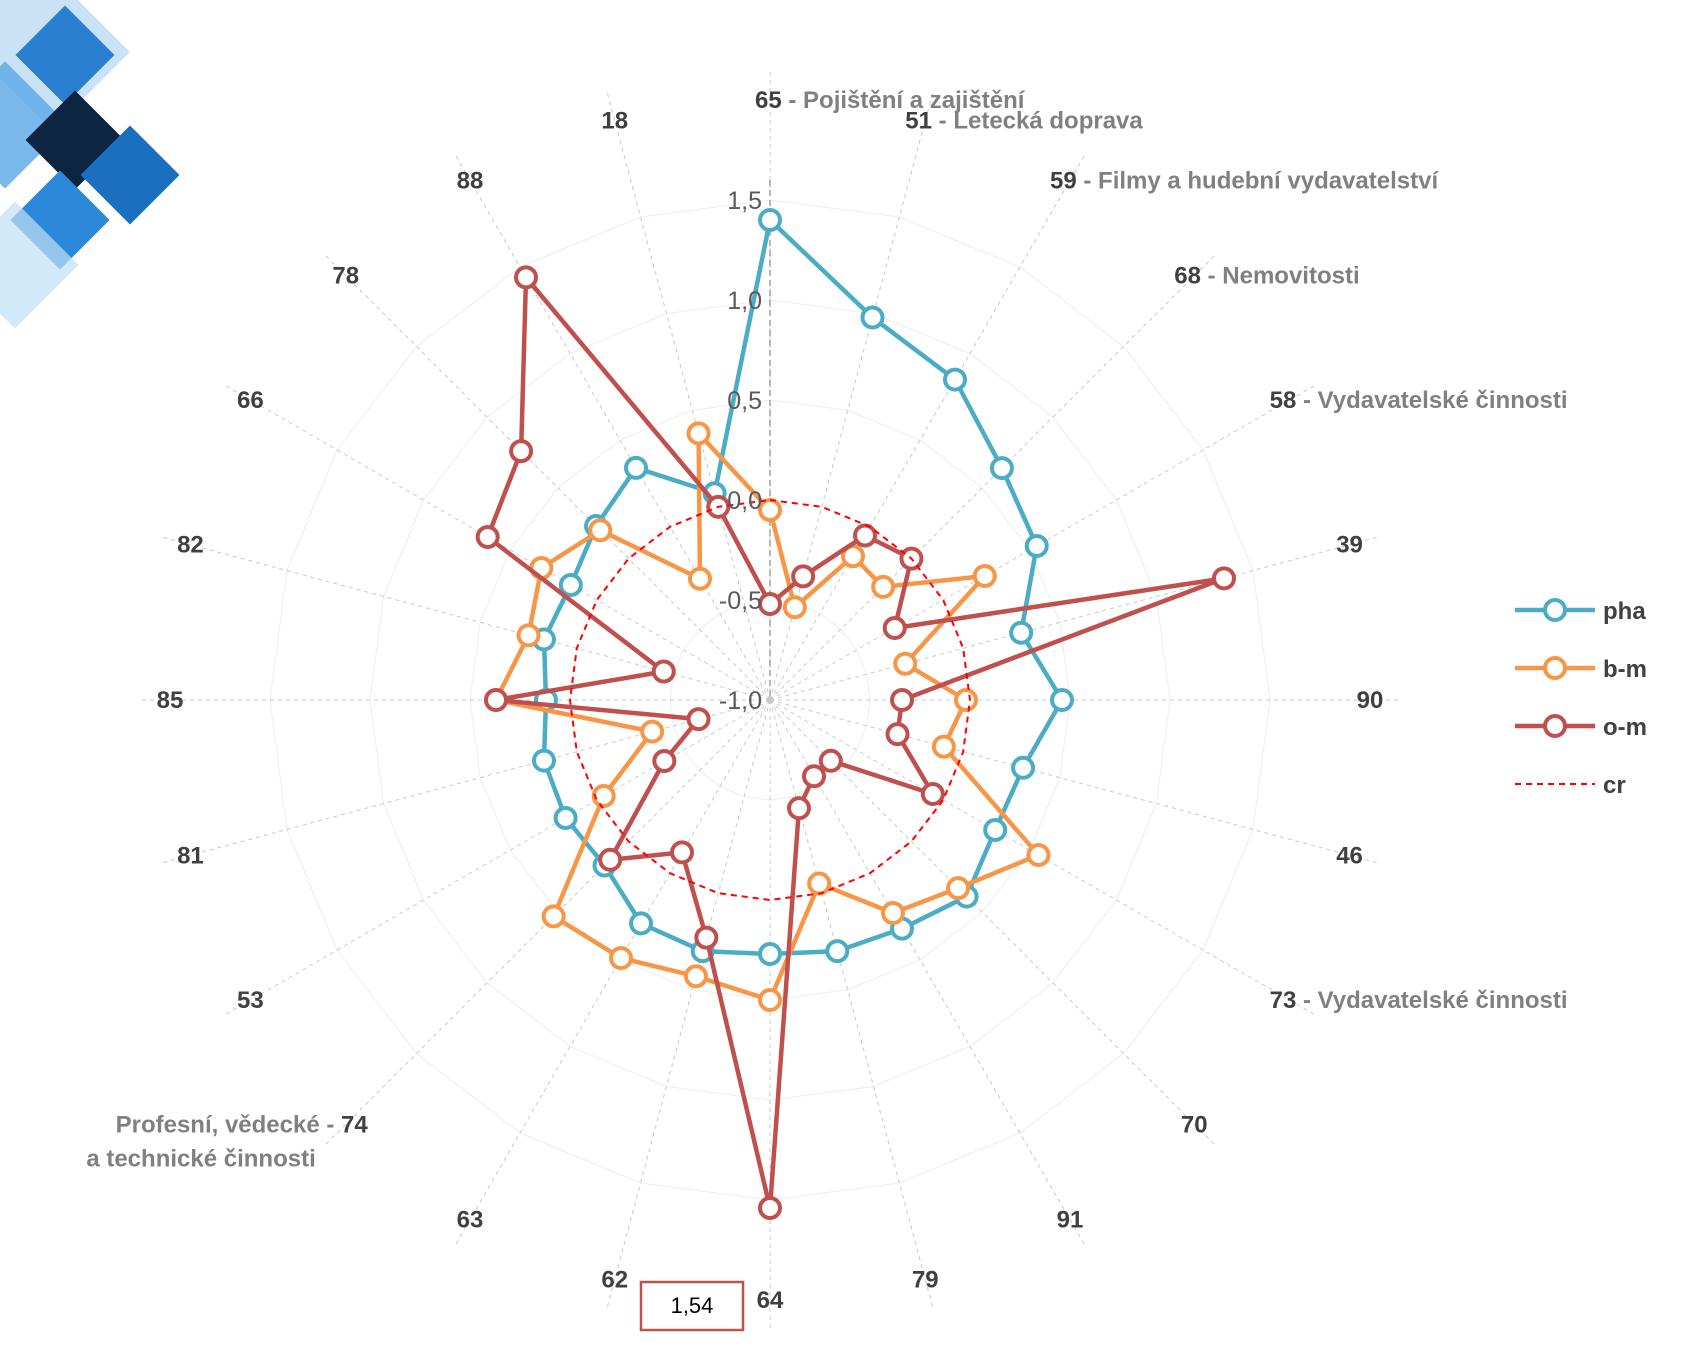 The width and height of the screenshot is (1687, 1365). I want to click on category-label-66: 66, so click(250, 400).